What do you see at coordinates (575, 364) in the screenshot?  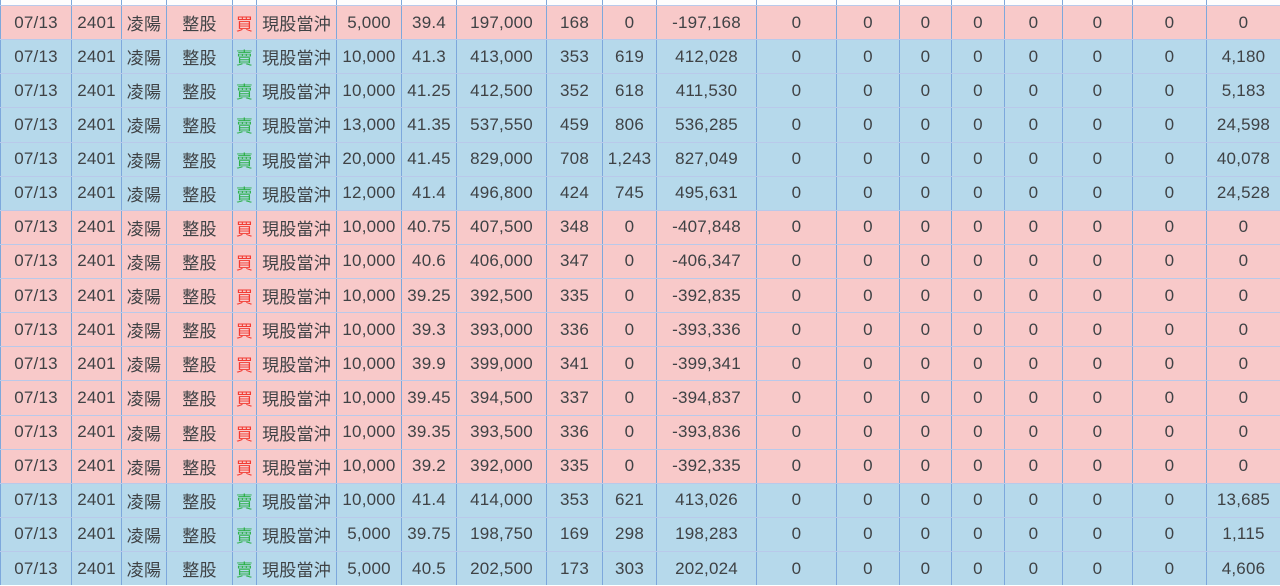 I see `cell-fee: 341` at bounding box center [575, 364].